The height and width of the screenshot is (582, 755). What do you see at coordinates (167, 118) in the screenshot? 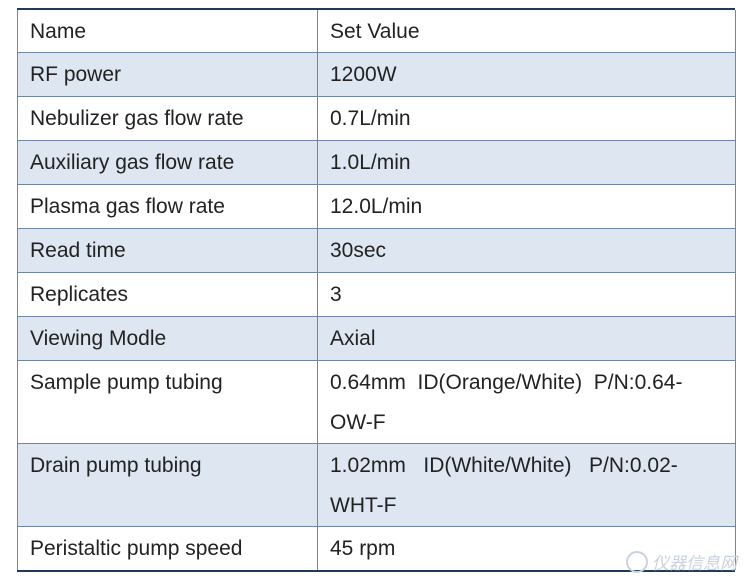
I see `row-name: Nebulizer gas flow rate` at bounding box center [167, 118].